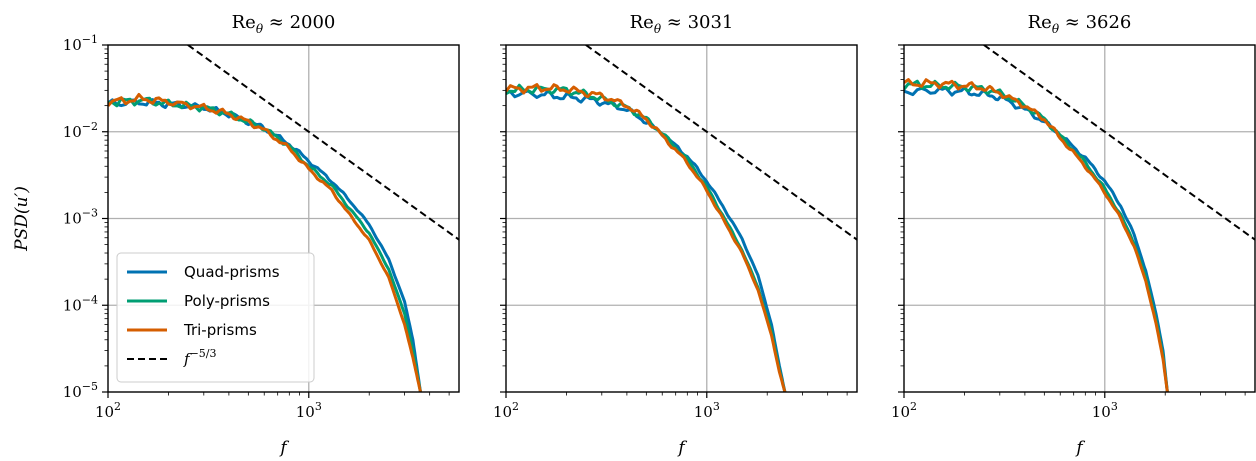  What do you see at coordinates (232, 272) in the screenshot?
I see `legend-label: Quad-prisms` at bounding box center [232, 272].